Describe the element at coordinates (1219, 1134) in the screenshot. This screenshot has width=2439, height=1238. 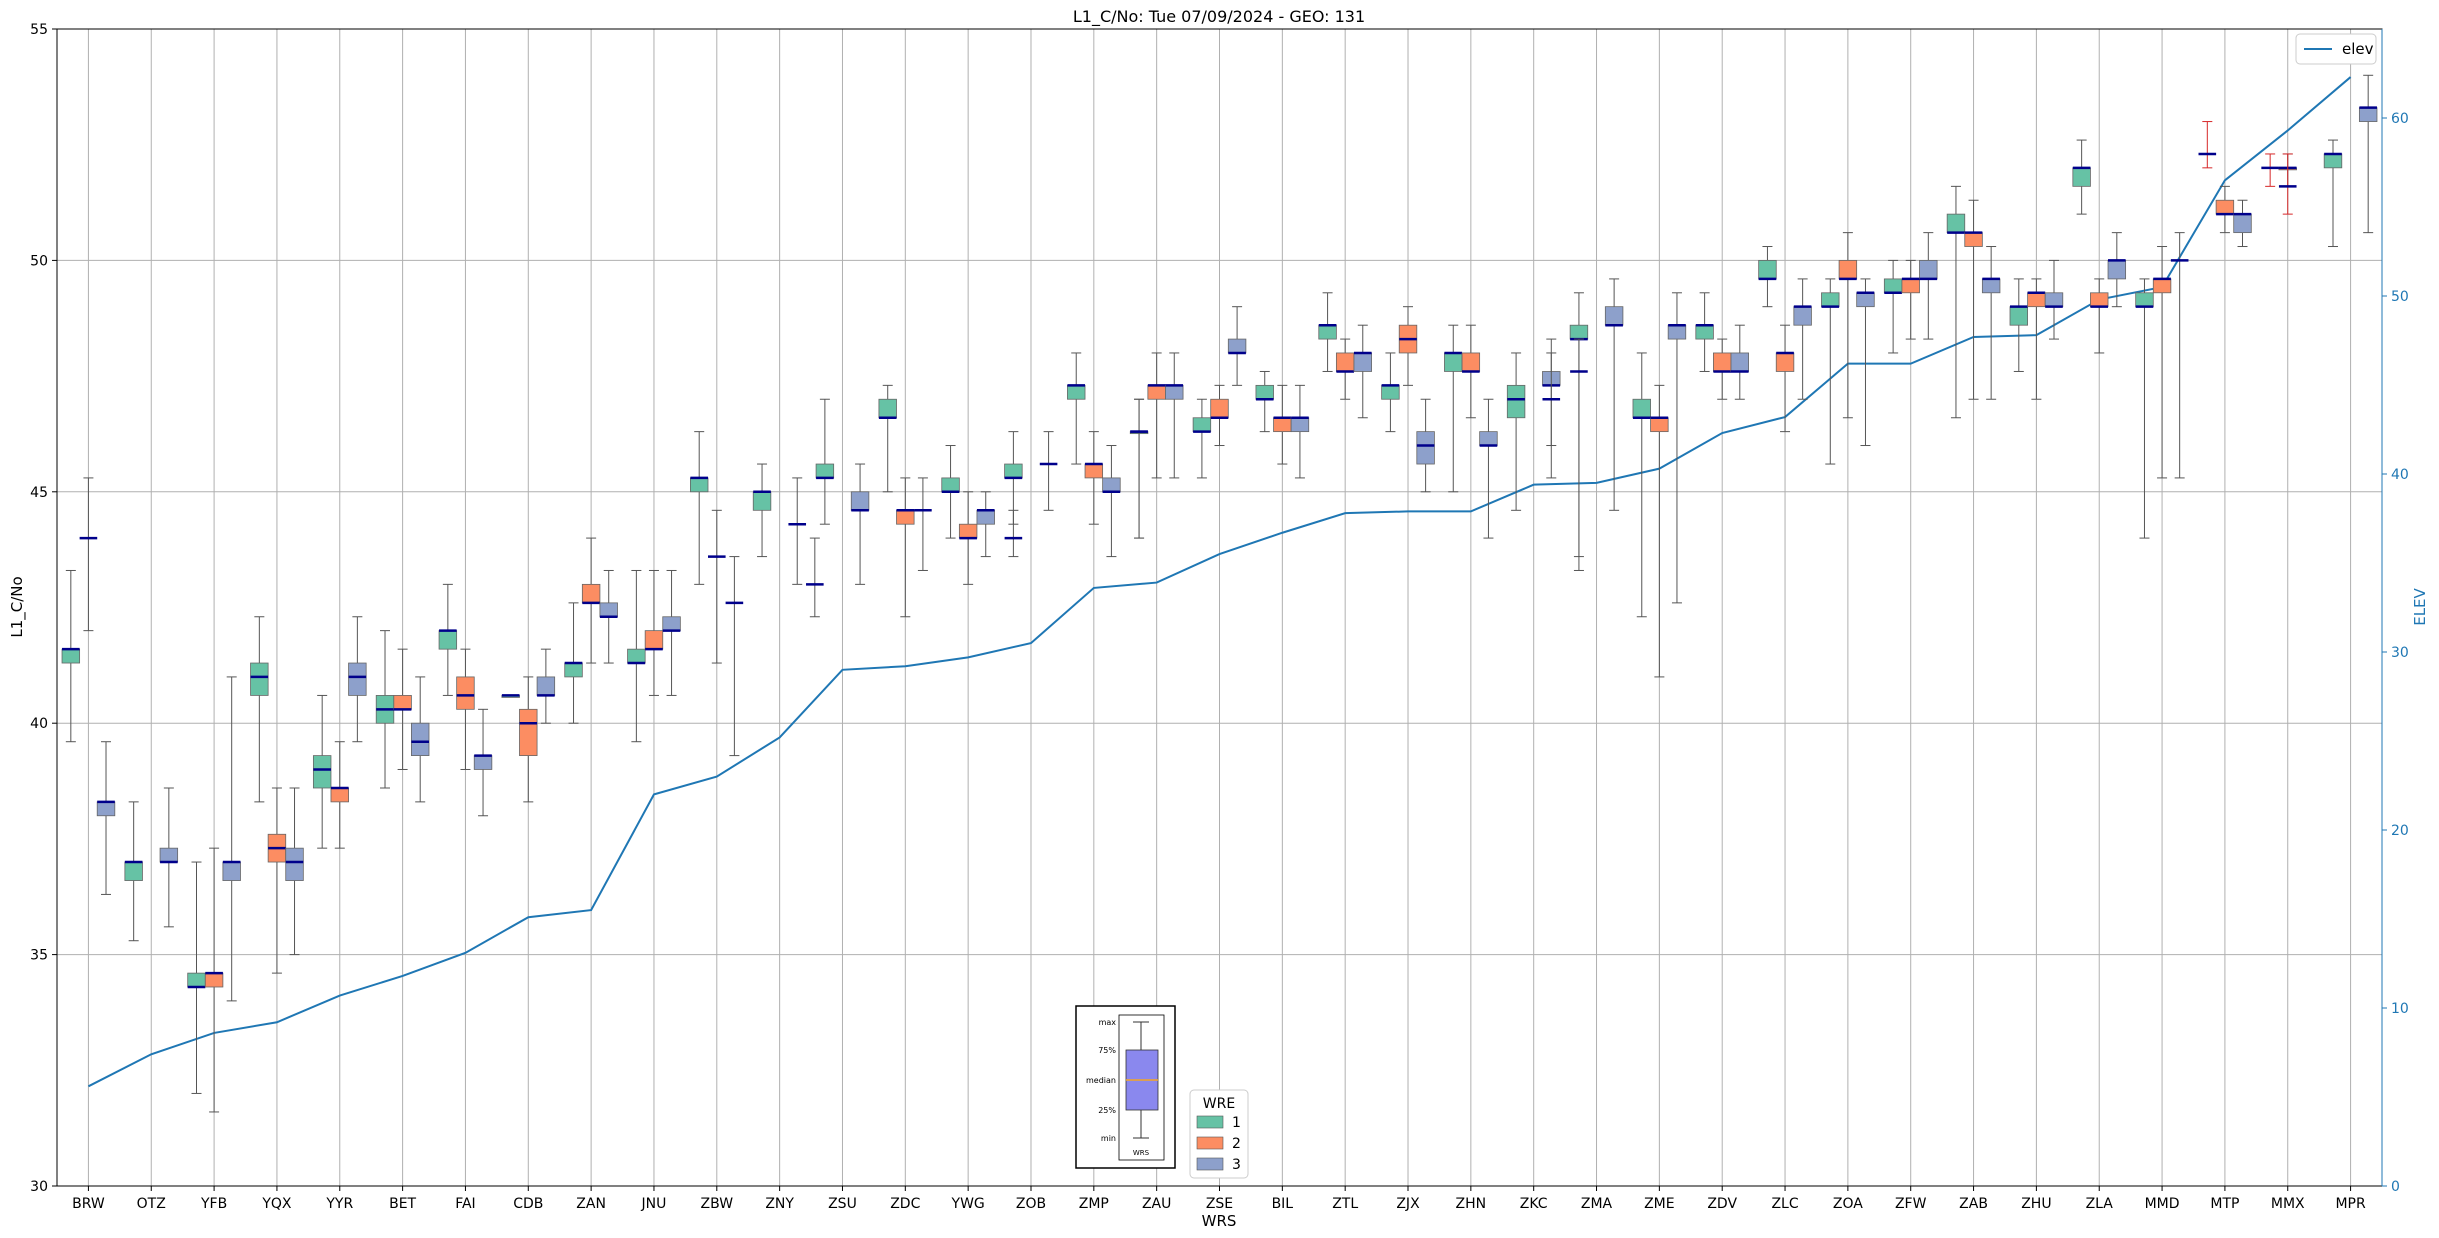
I see `wre-legend: WRE 1 2 3` at that location.